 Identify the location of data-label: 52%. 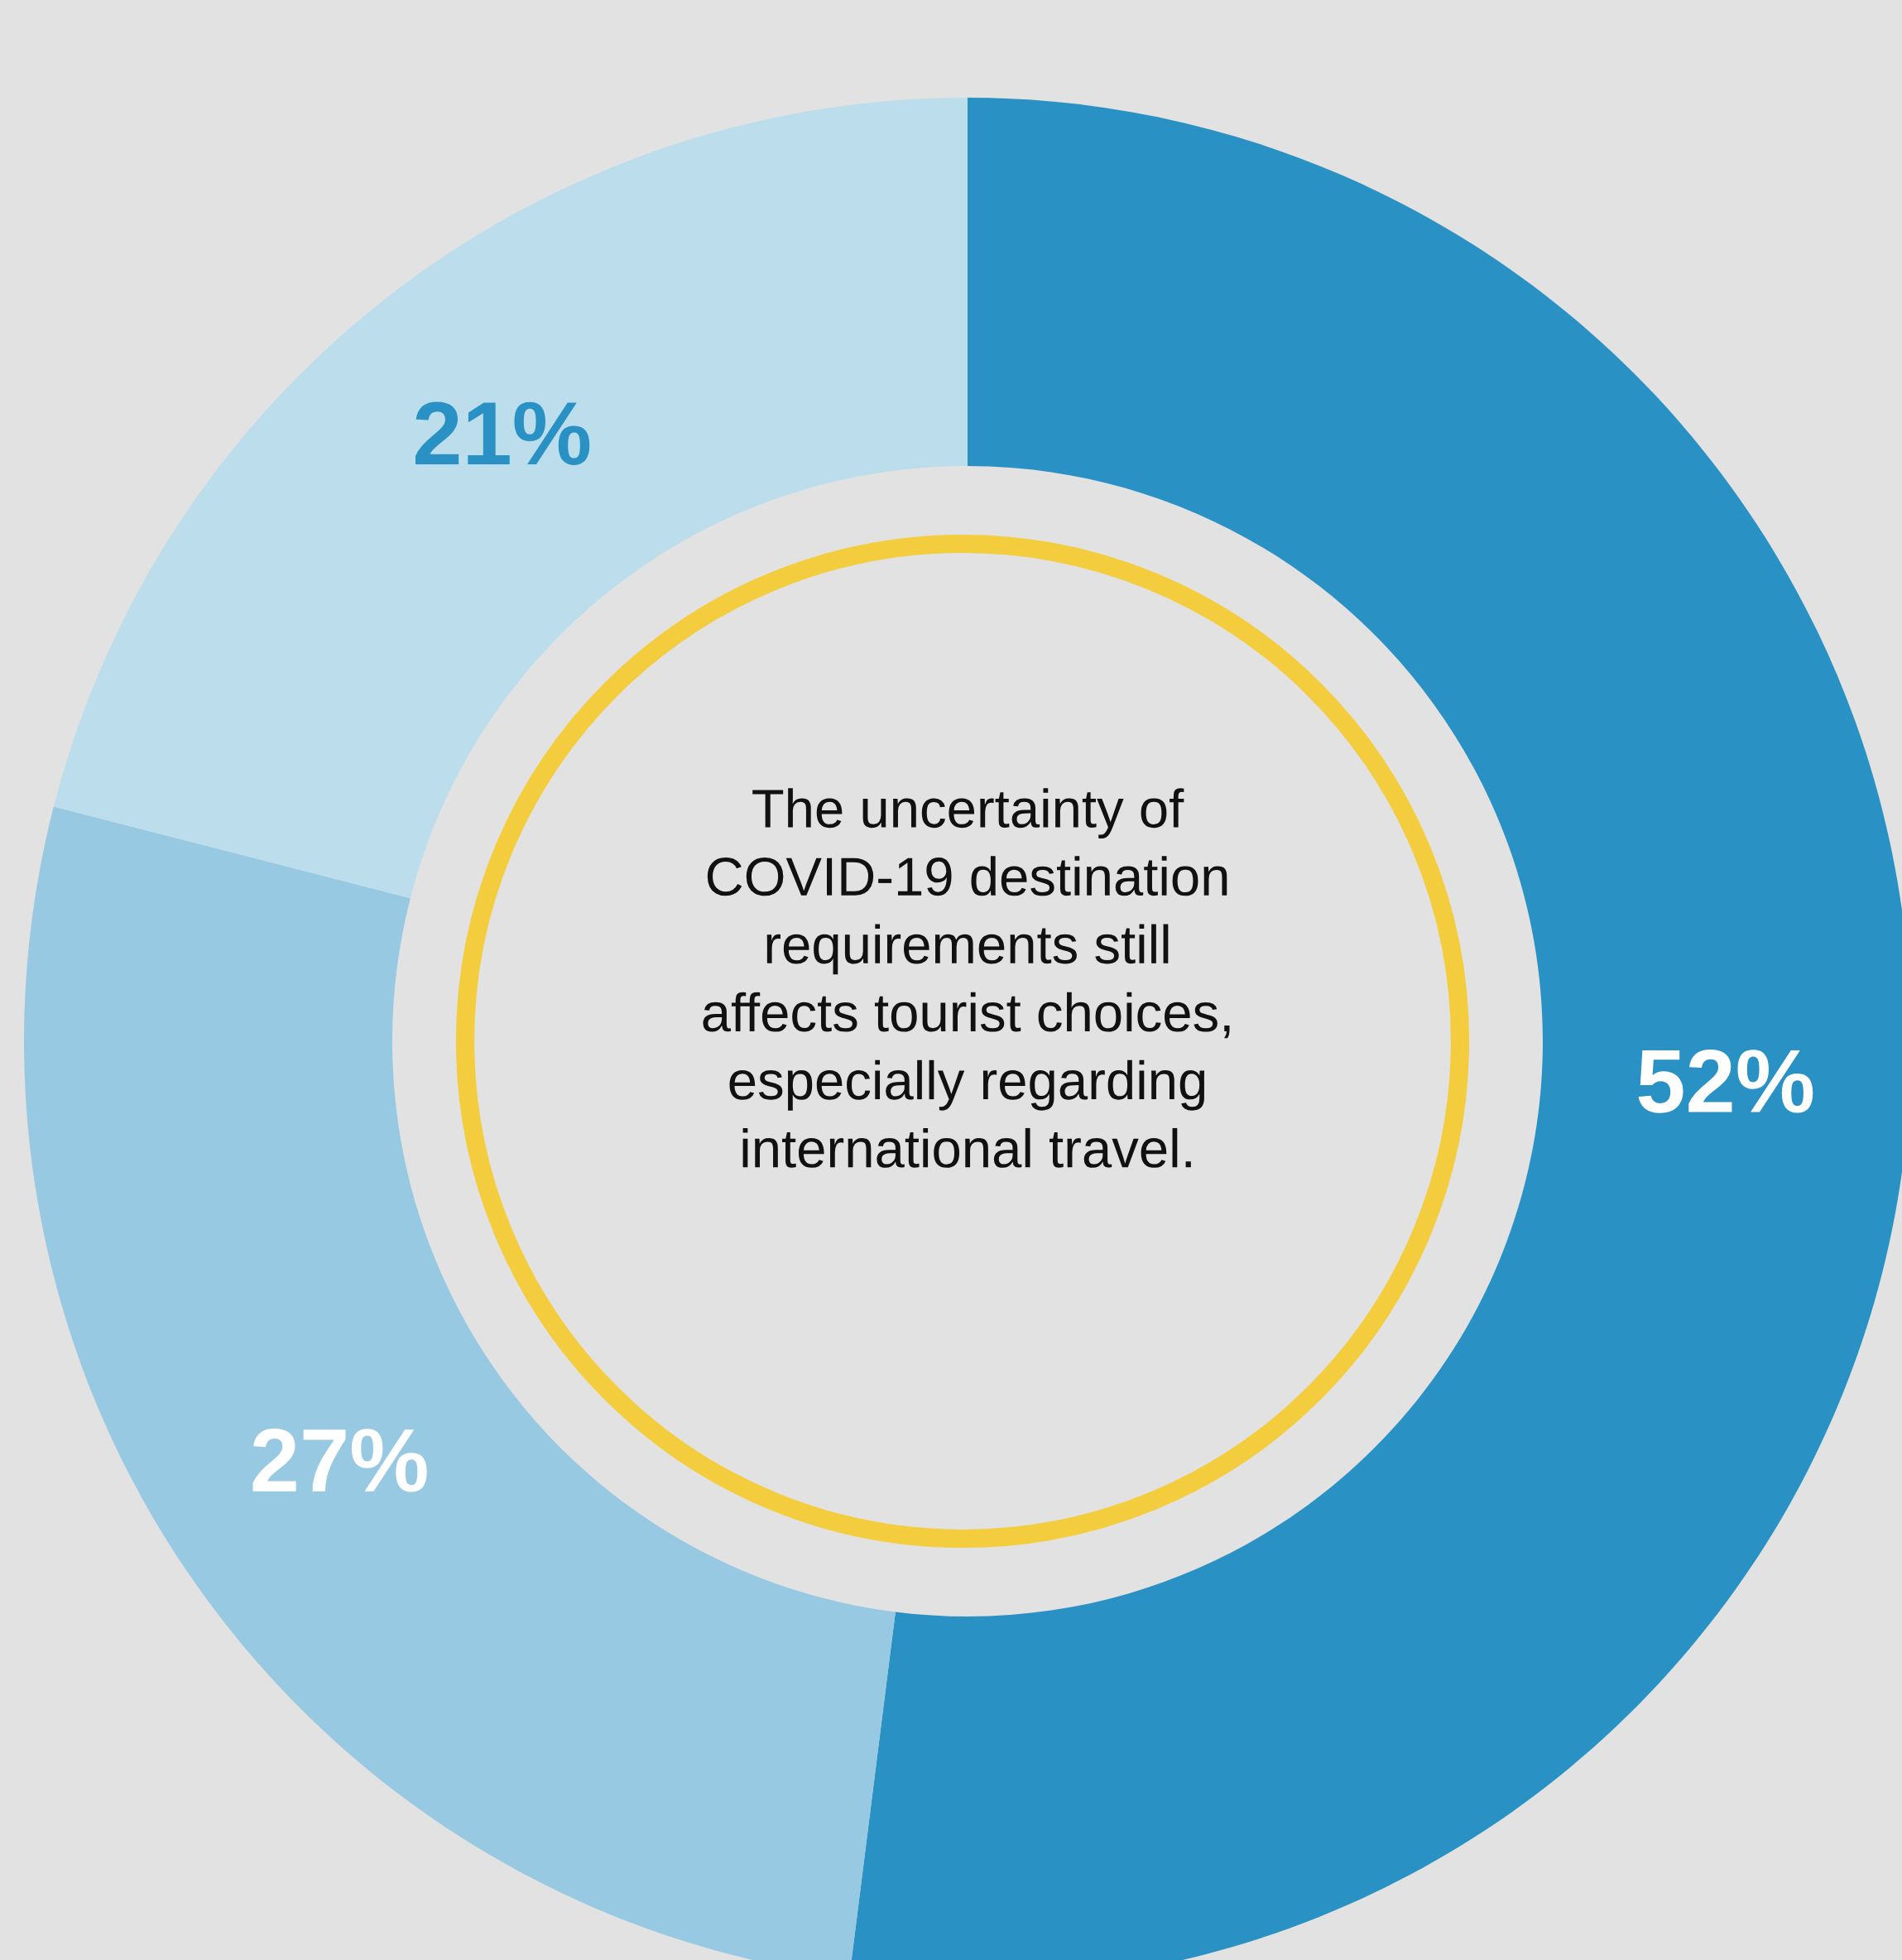
(1725, 1081).